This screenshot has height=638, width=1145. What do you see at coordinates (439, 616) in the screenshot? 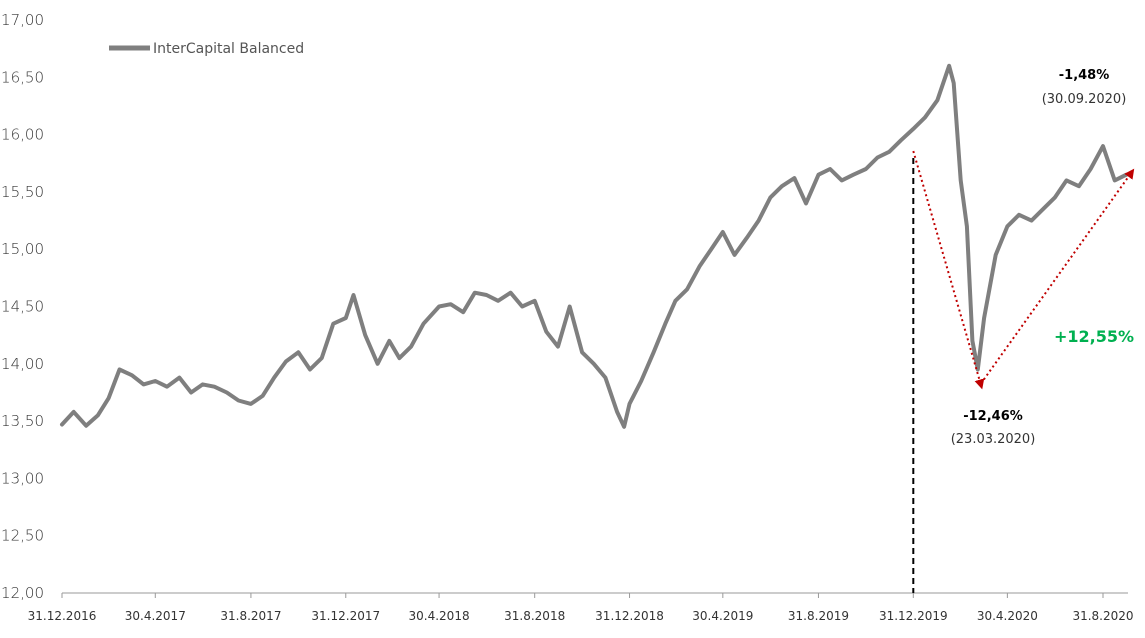
I see `x-tick-label: 30.4.2018` at bounding box center [439, 616].